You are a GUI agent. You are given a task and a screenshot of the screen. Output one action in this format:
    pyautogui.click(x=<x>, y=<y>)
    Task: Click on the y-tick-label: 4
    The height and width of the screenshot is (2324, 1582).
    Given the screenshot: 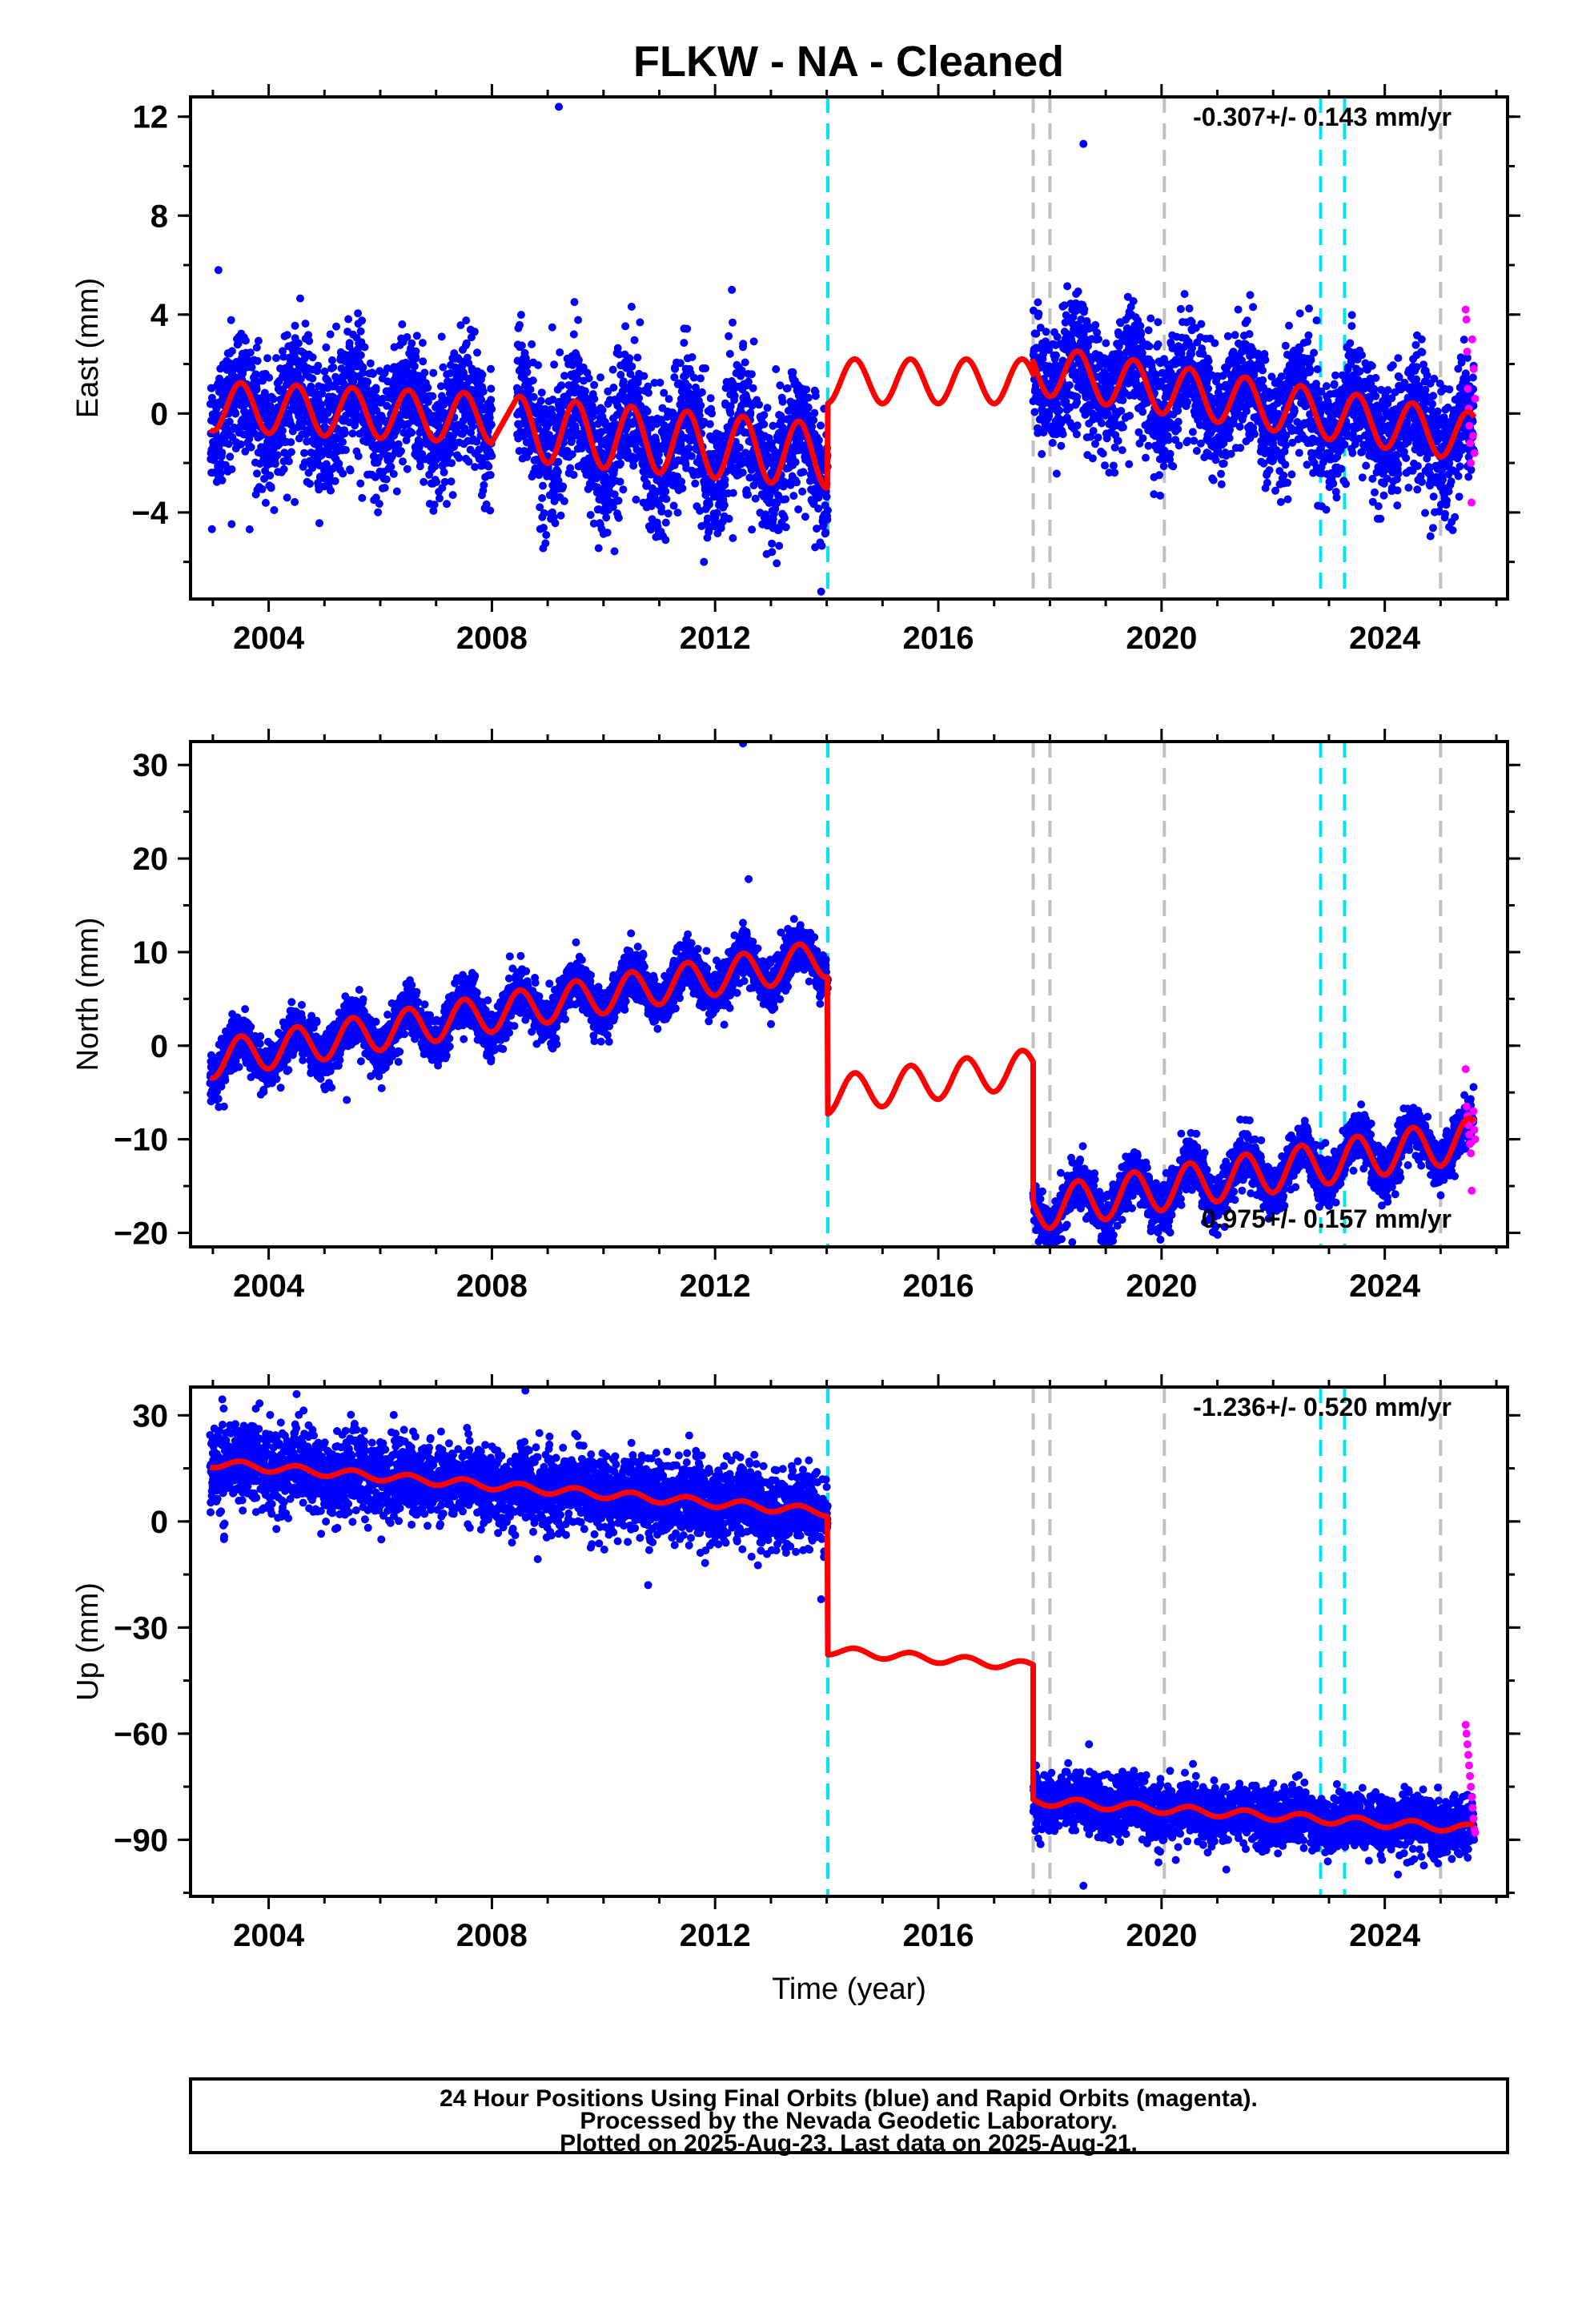 What is the action you would take?
    pyautogui.click(x=160, y=315)
    